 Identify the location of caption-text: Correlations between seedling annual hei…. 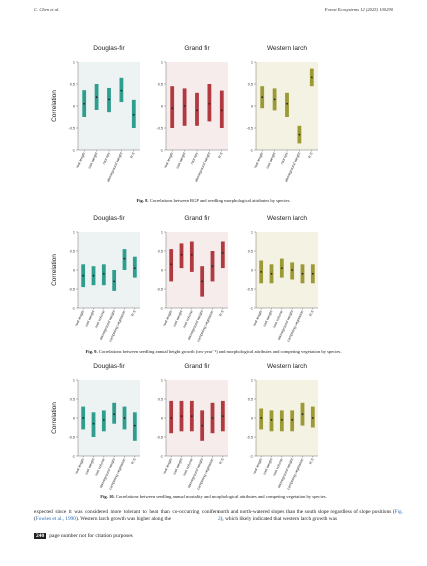
(220, 351).